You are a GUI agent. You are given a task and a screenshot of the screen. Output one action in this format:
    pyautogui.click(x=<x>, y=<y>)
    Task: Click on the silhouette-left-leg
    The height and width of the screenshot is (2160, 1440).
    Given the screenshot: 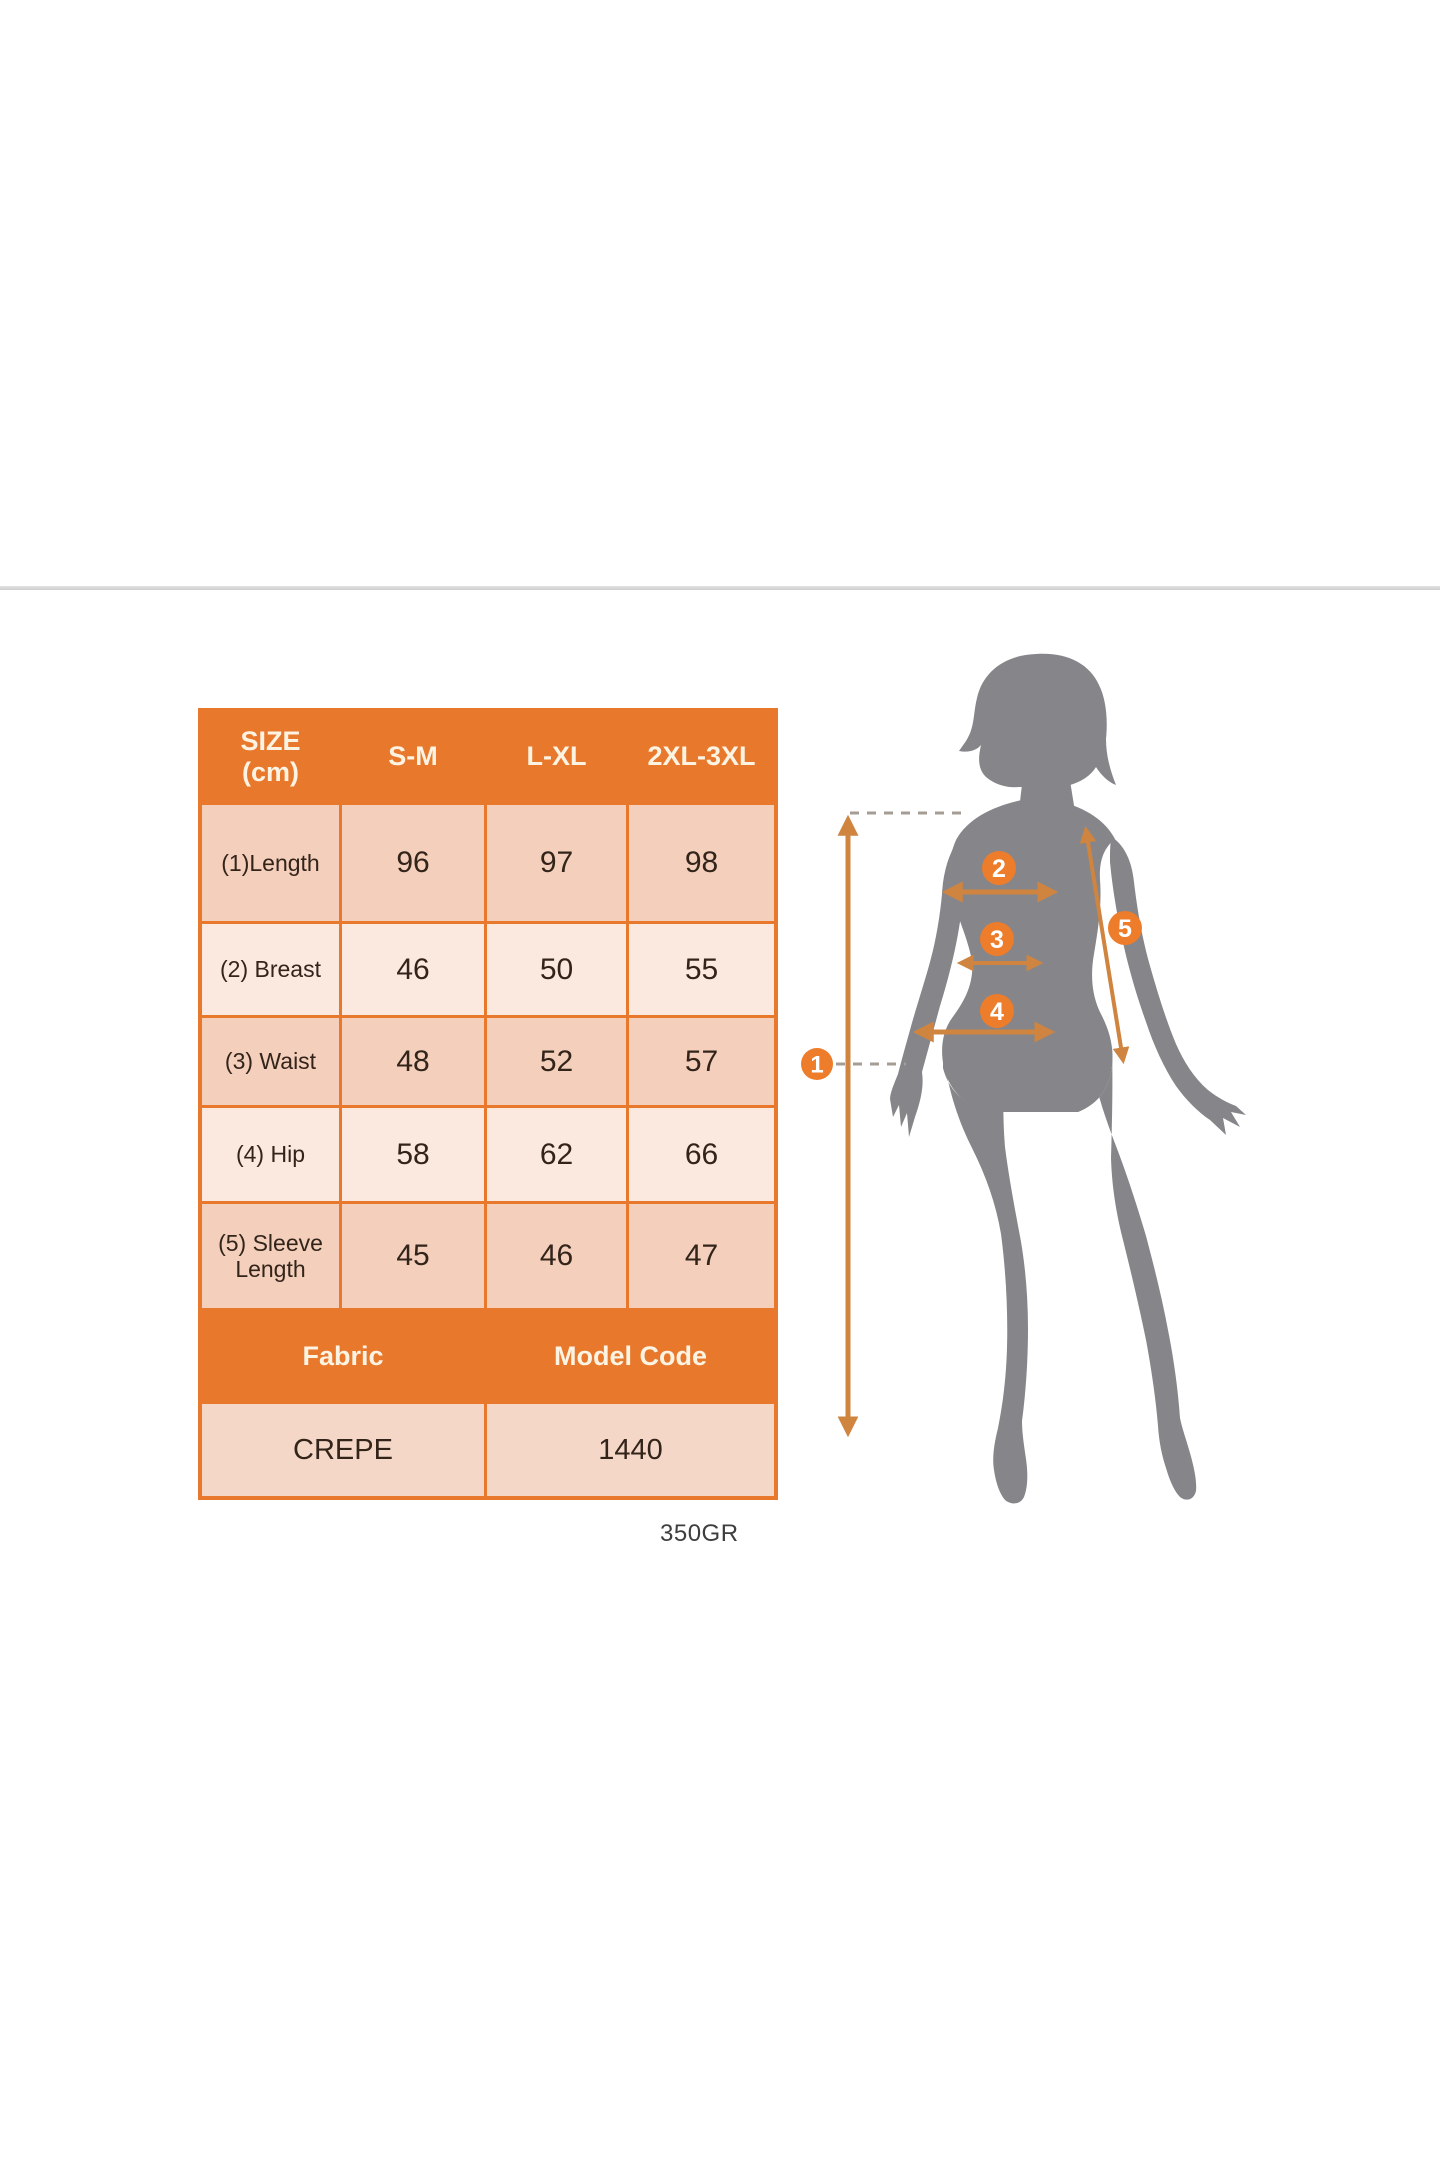 What is the action you would take?
    pyautogui.click(x=985, y=1276)
    